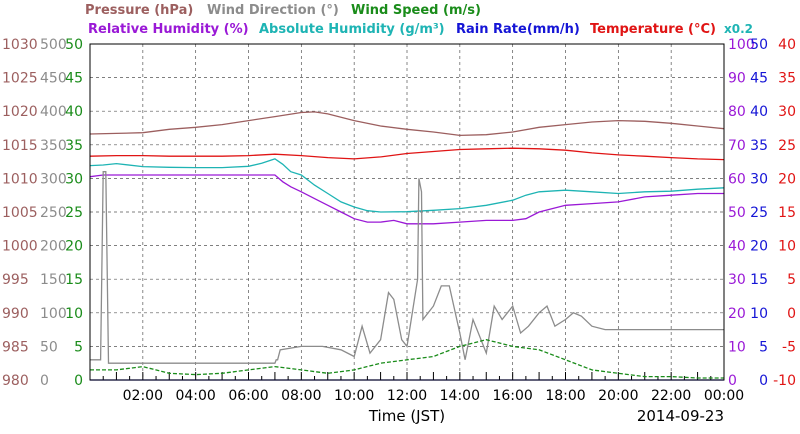 The width and height of the screenshot is (800, 434). What do you see at coordinates (732, 381) in the screenshot?
I see `humidity-tick-label: 0` at bounding box center [732, 381].